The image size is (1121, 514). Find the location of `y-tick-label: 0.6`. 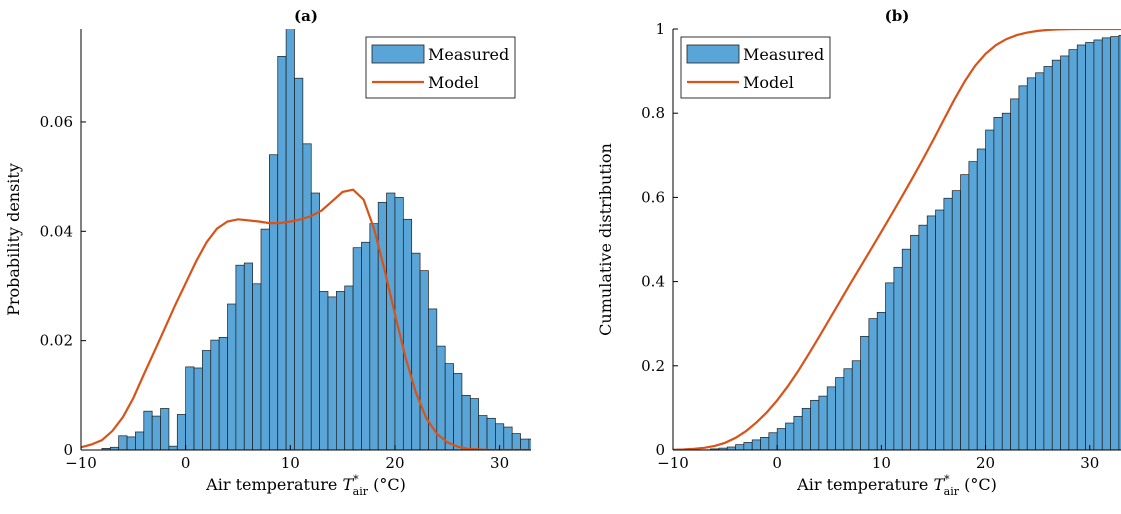

y-tick-label: 0.6 is located at coordinates (653, 197).